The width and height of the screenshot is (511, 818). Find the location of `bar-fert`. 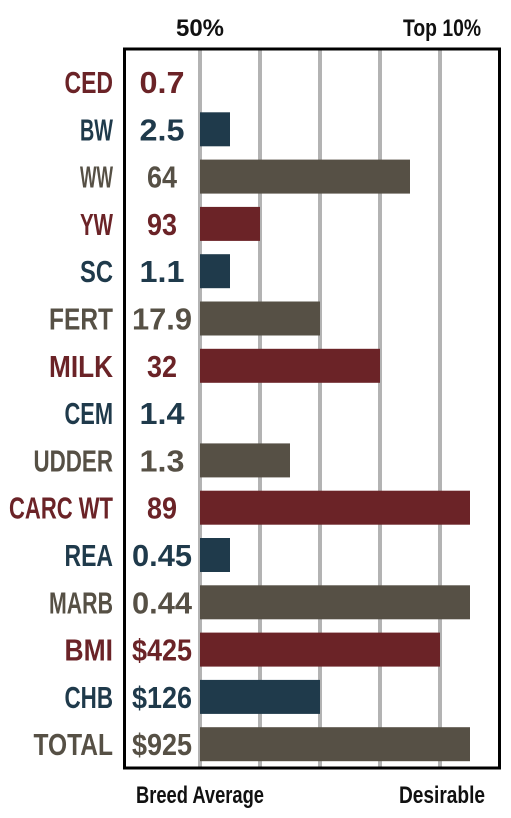

bar-fert is located at coordinates (260, 318).